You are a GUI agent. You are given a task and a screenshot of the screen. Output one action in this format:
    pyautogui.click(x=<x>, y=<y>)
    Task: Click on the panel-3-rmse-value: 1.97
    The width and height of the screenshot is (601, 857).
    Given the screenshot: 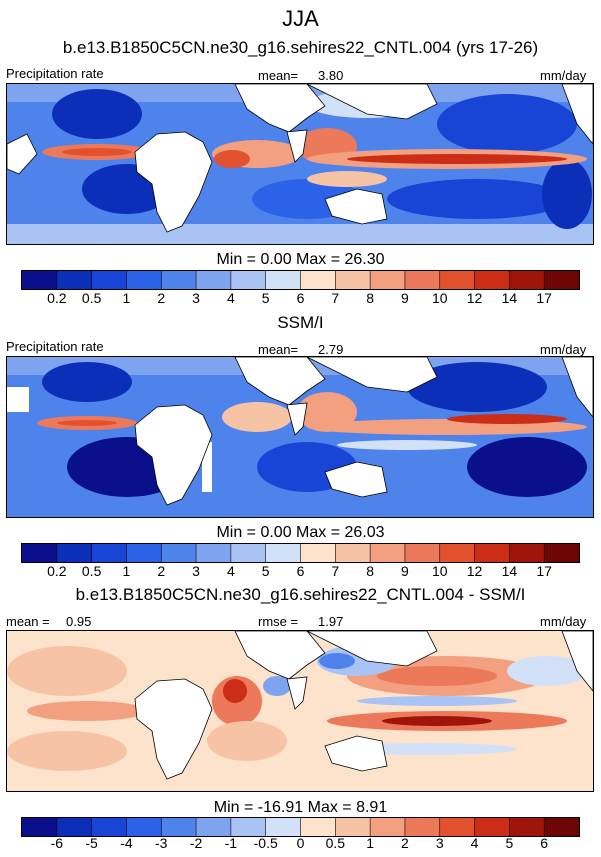 What is the action you would take?
    pyautogui.click(x=331, y=621)
    